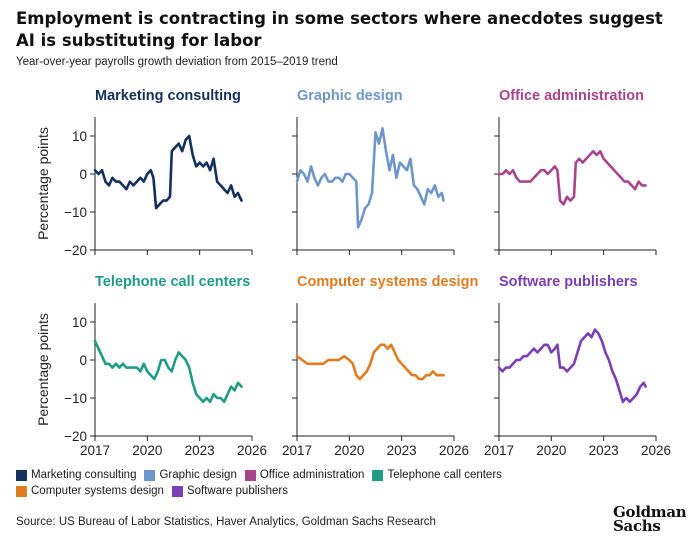 This screenshot has width=693, height=557. I want to click on legend-label: Office administration, so click(312, 475).